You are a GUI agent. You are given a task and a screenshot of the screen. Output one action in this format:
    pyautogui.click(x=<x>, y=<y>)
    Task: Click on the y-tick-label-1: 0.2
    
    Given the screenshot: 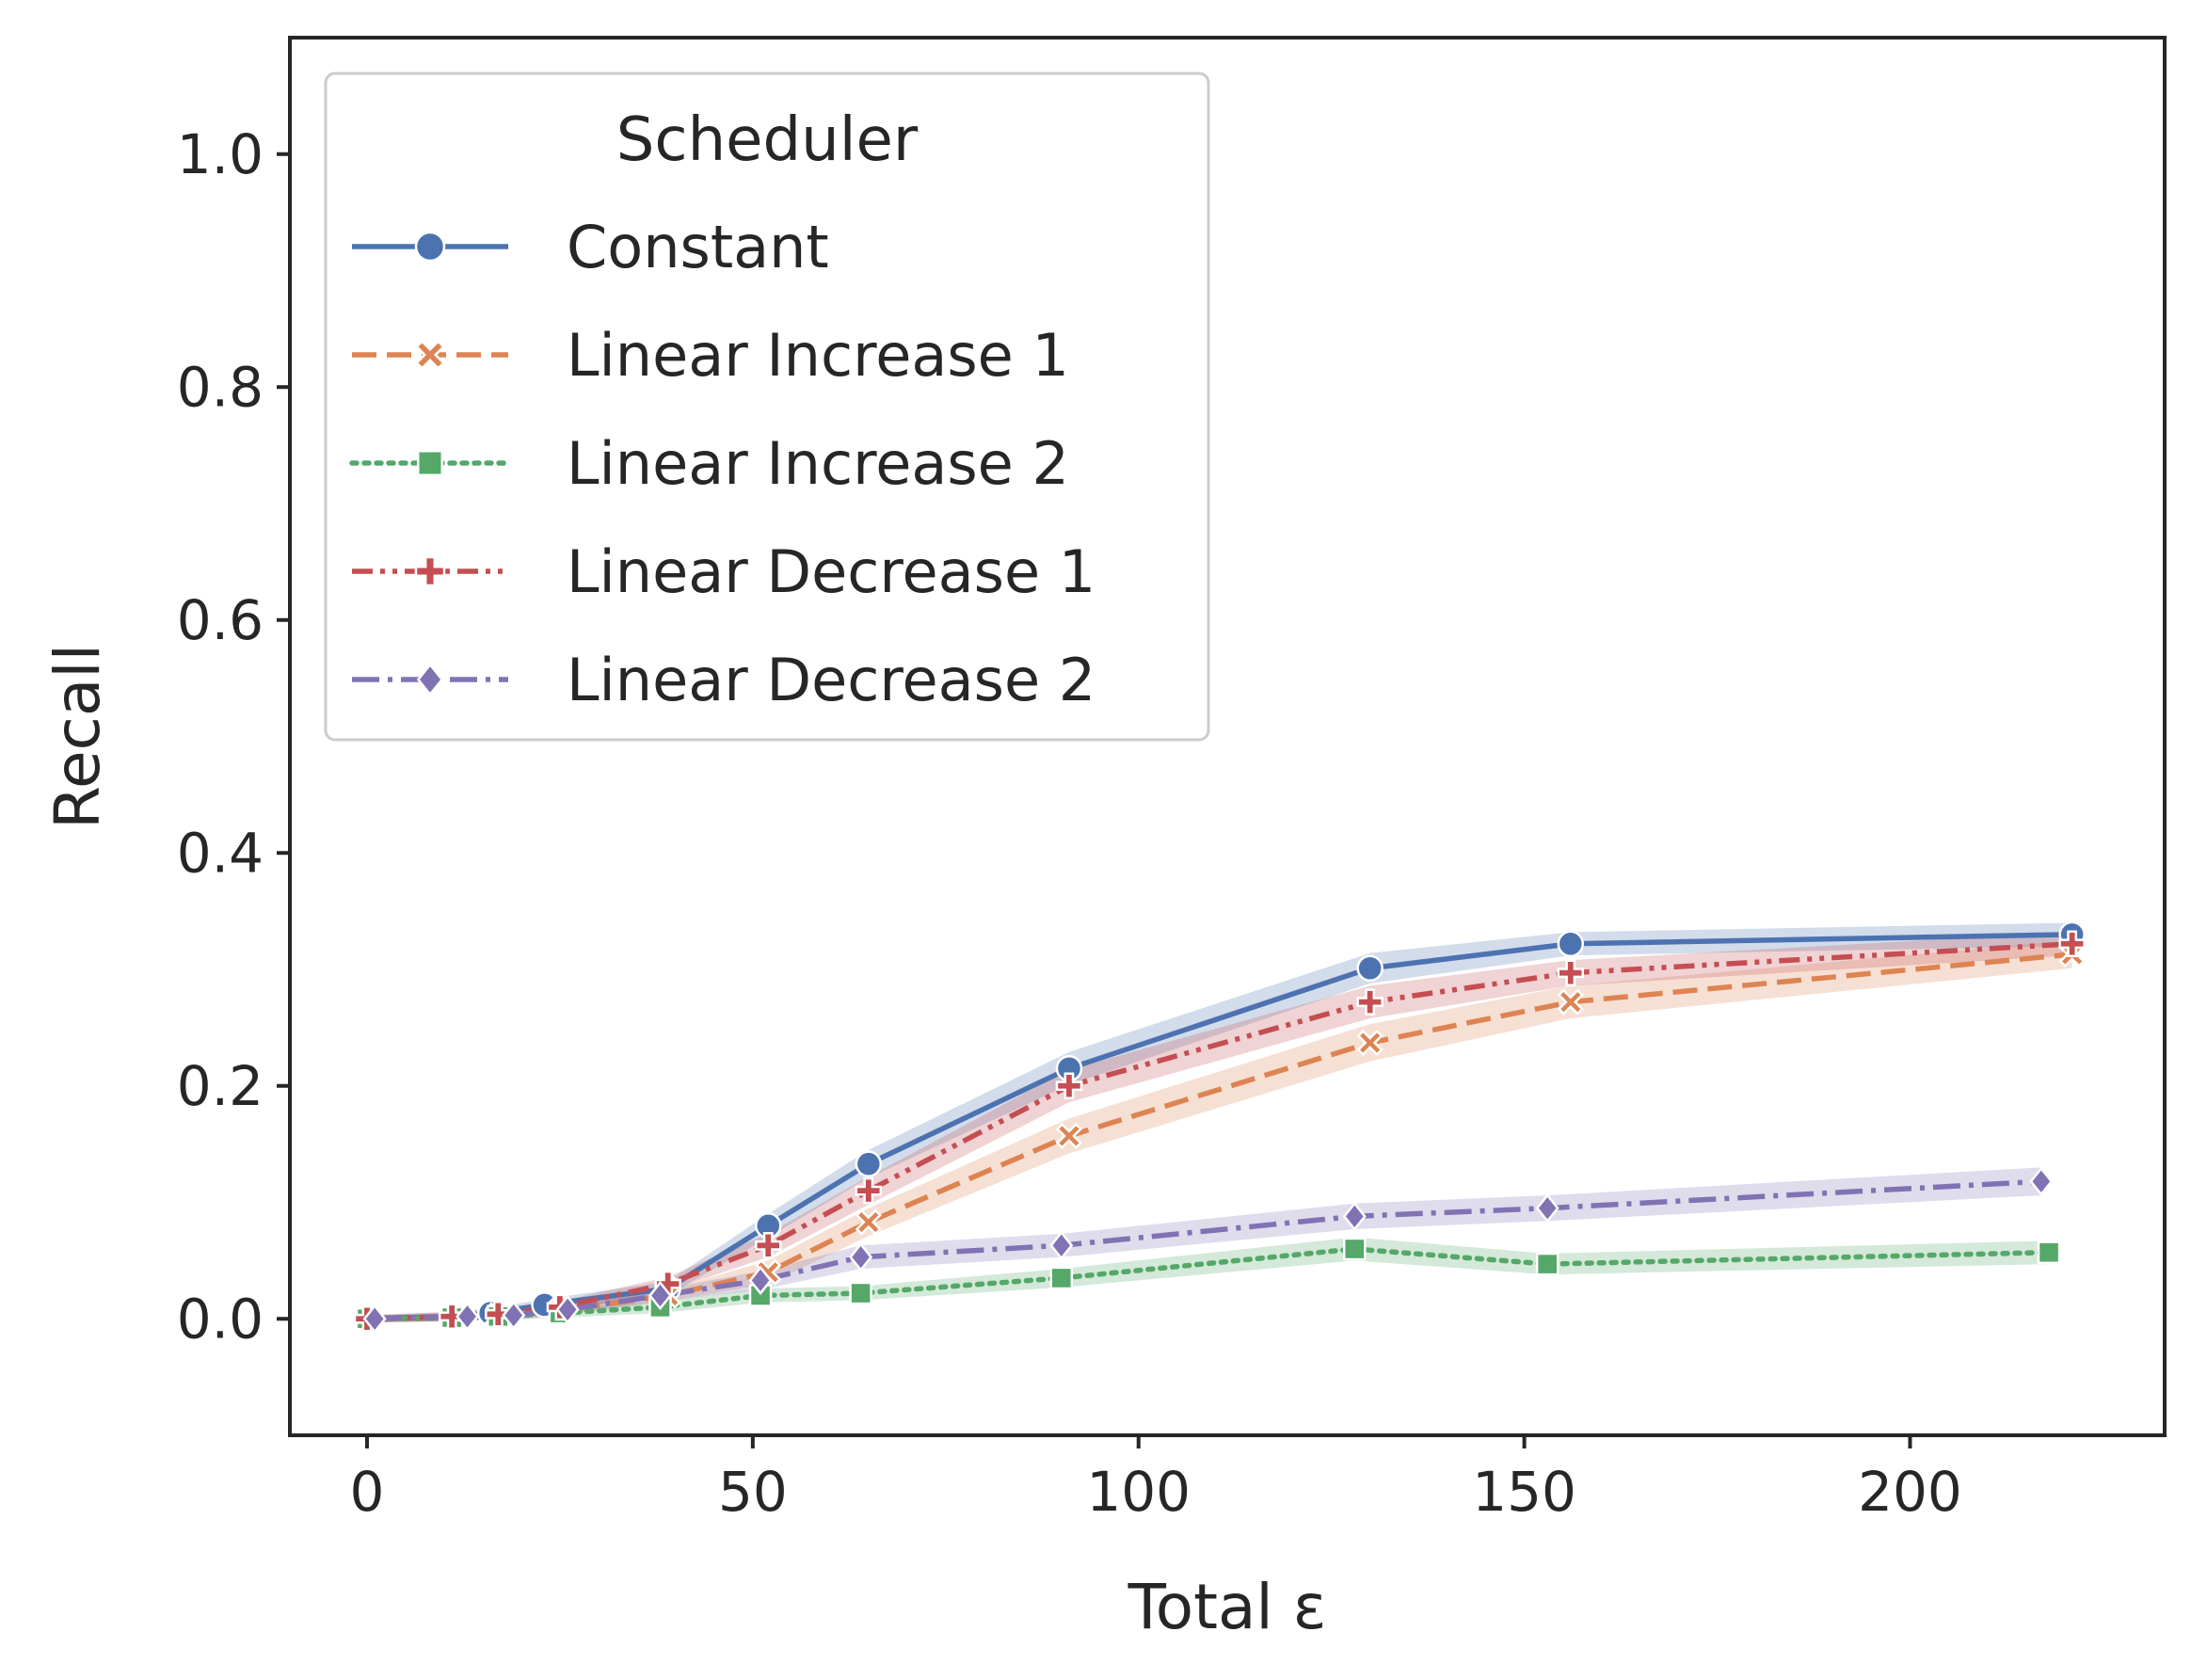 What is the action you would take?
    pyautogui.click(x=221, y=1086)
    